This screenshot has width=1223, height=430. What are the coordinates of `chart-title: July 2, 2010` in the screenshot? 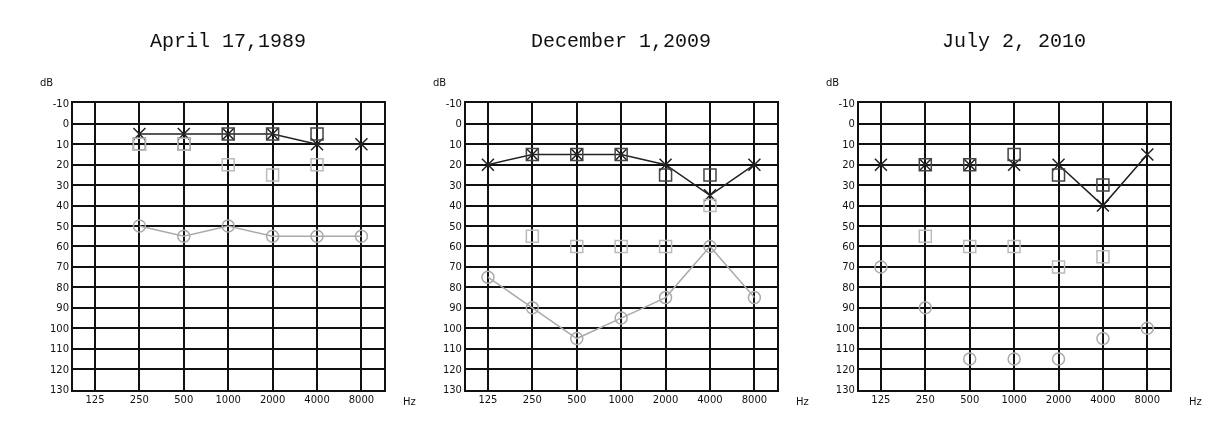 It's located at (1014, 41).